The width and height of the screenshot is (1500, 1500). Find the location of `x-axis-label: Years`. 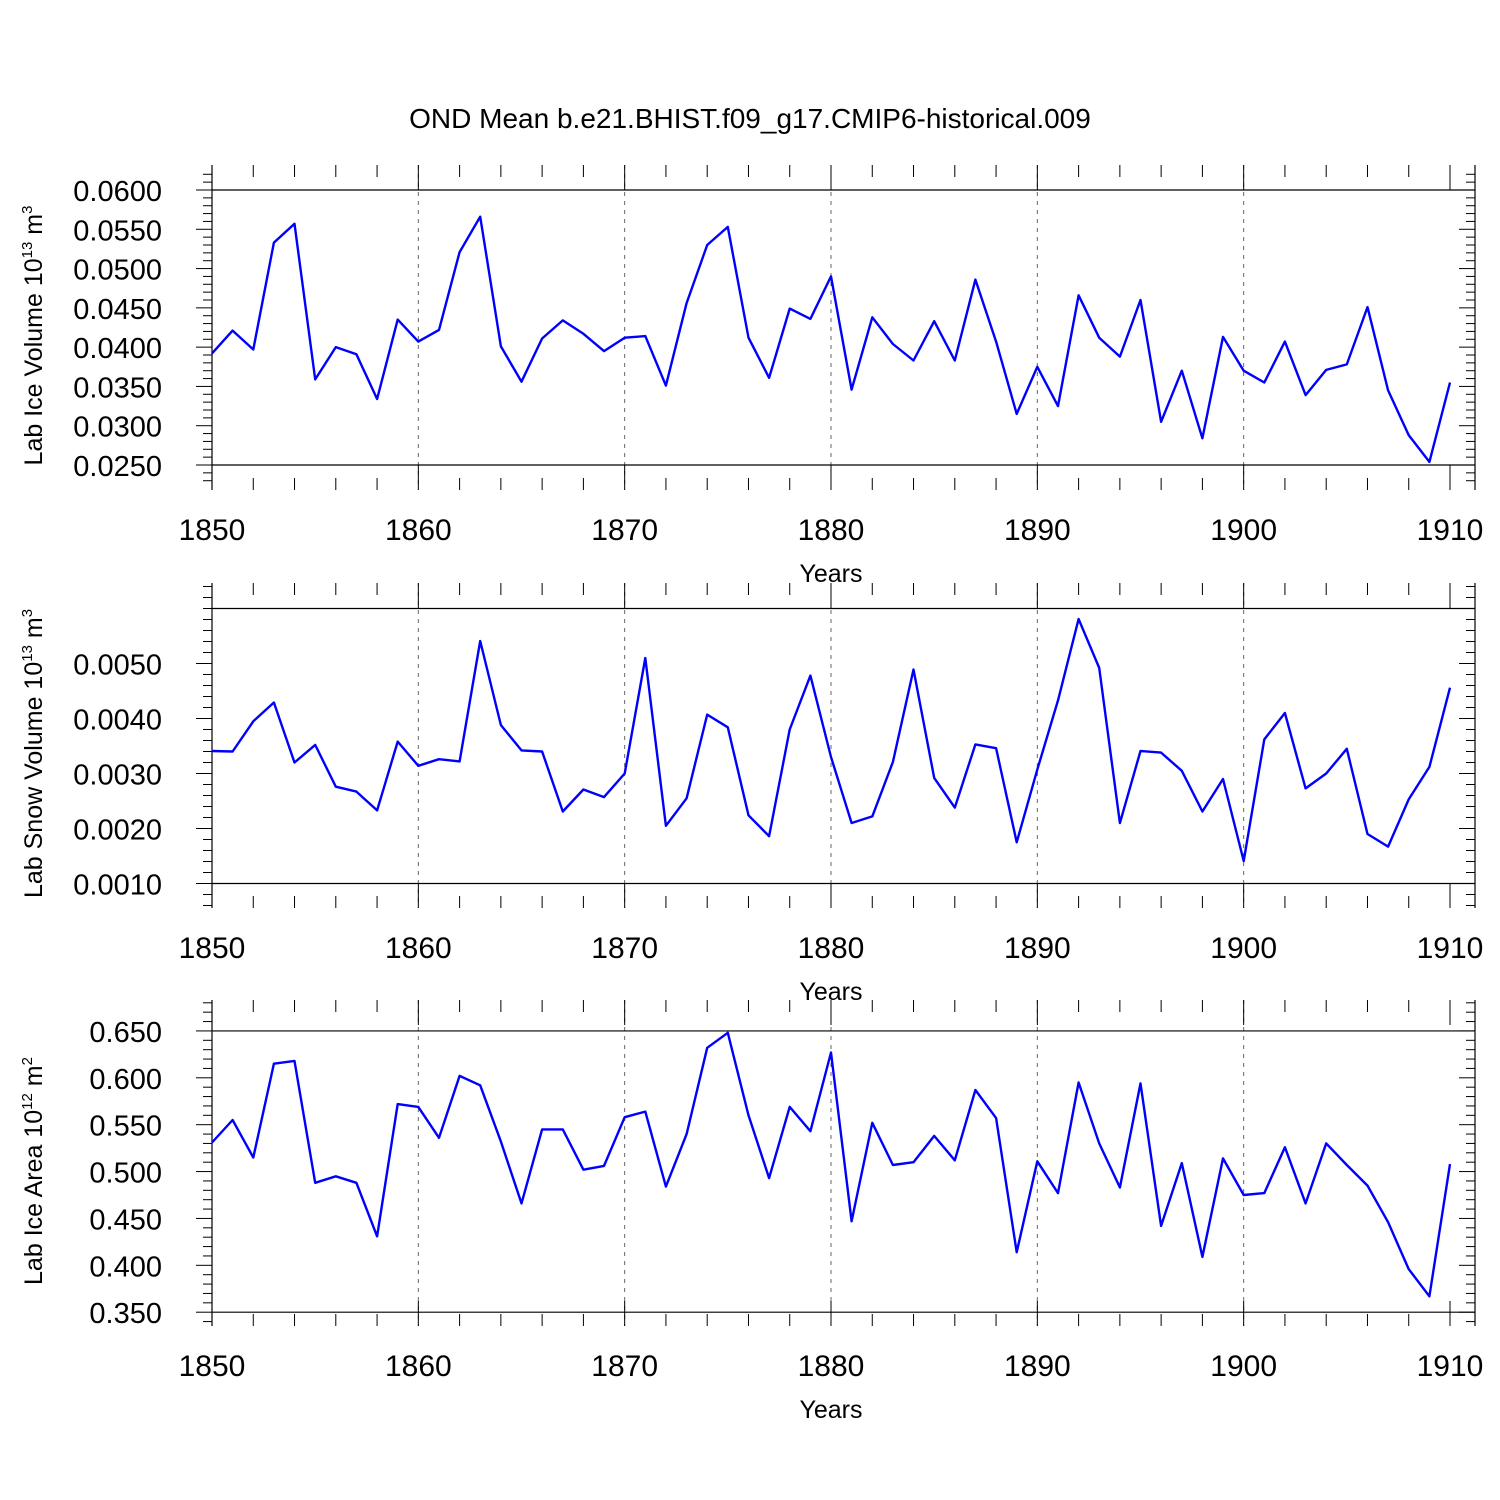

x-axis-label: Years is located at coordinates (830, 1410).